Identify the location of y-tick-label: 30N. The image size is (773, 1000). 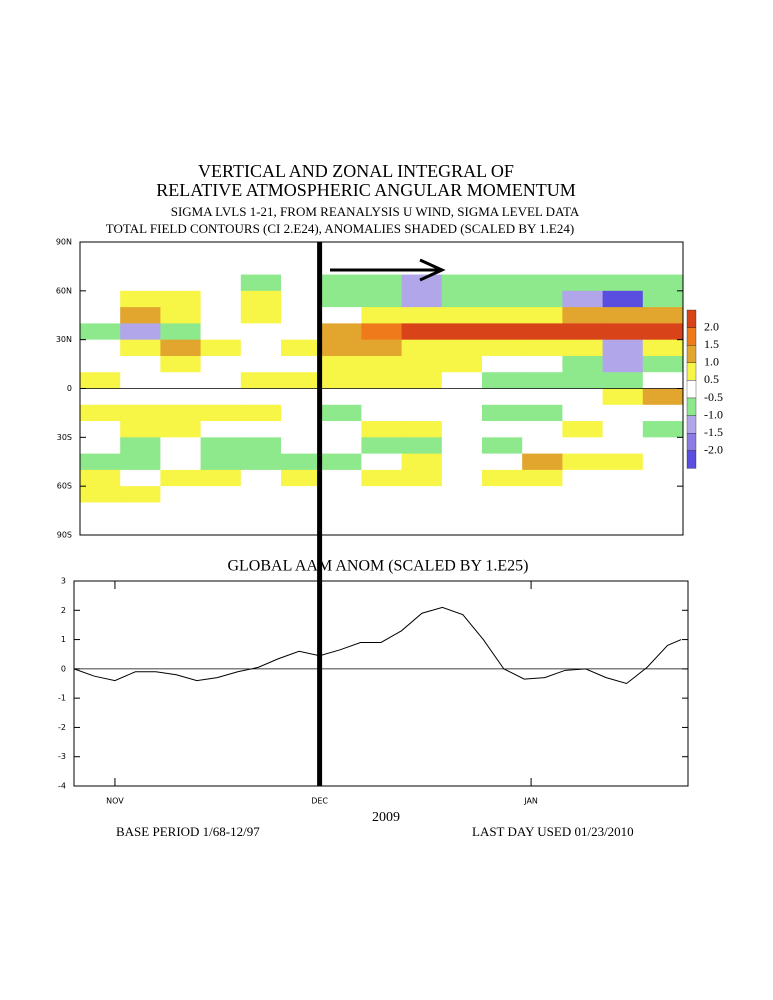
(64, 339).